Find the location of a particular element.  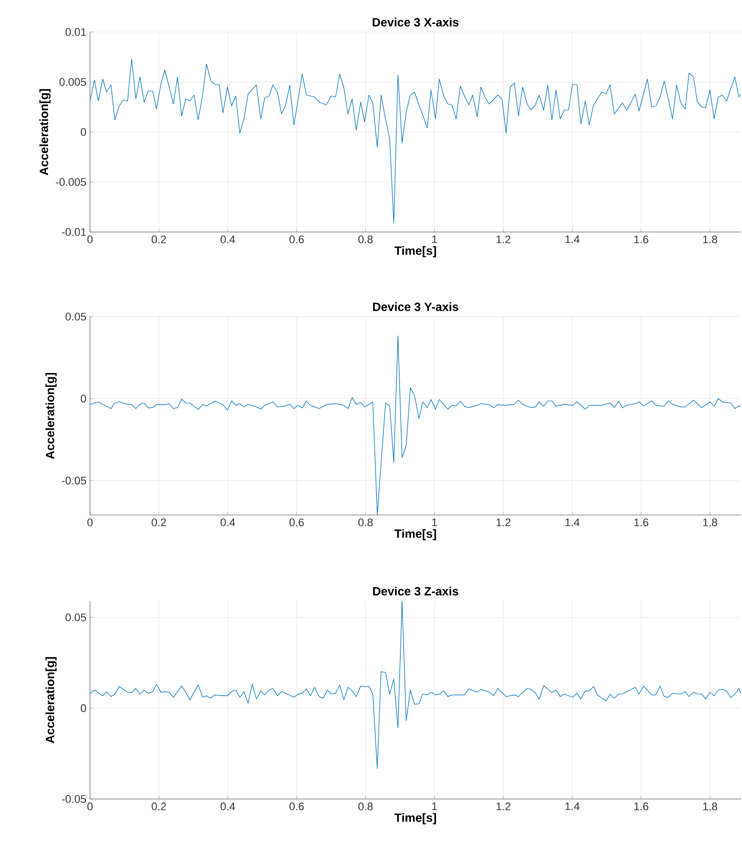

y-tick-label: -0.01 is located at coordinates (74, 232).